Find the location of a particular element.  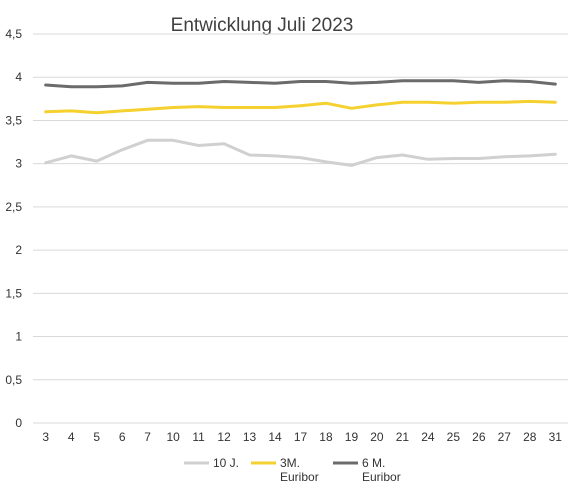

x-tick-label: 14 is located at coordinates (275, 437).